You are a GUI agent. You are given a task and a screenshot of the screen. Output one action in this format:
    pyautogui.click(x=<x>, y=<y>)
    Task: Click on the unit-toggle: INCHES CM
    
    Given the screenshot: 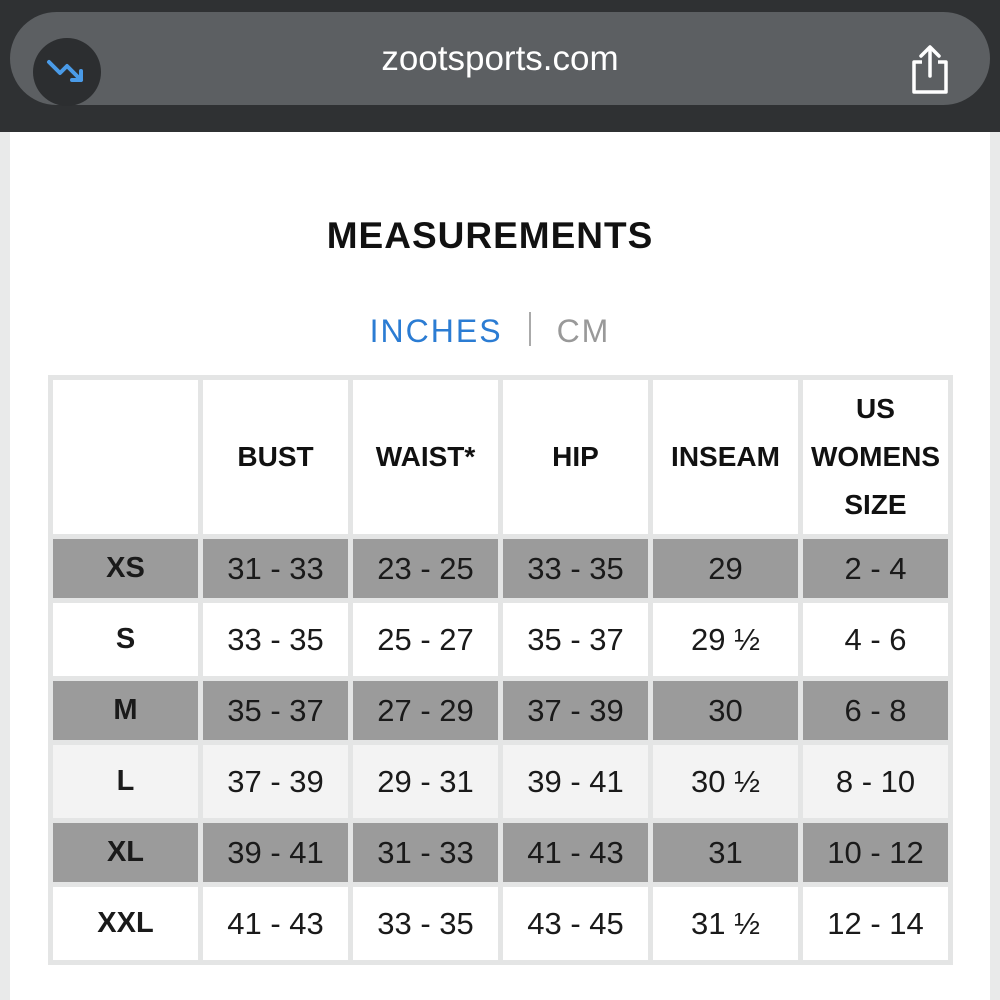 What is the action you would take?
    pyautogui.click(x=490, y=331)
    